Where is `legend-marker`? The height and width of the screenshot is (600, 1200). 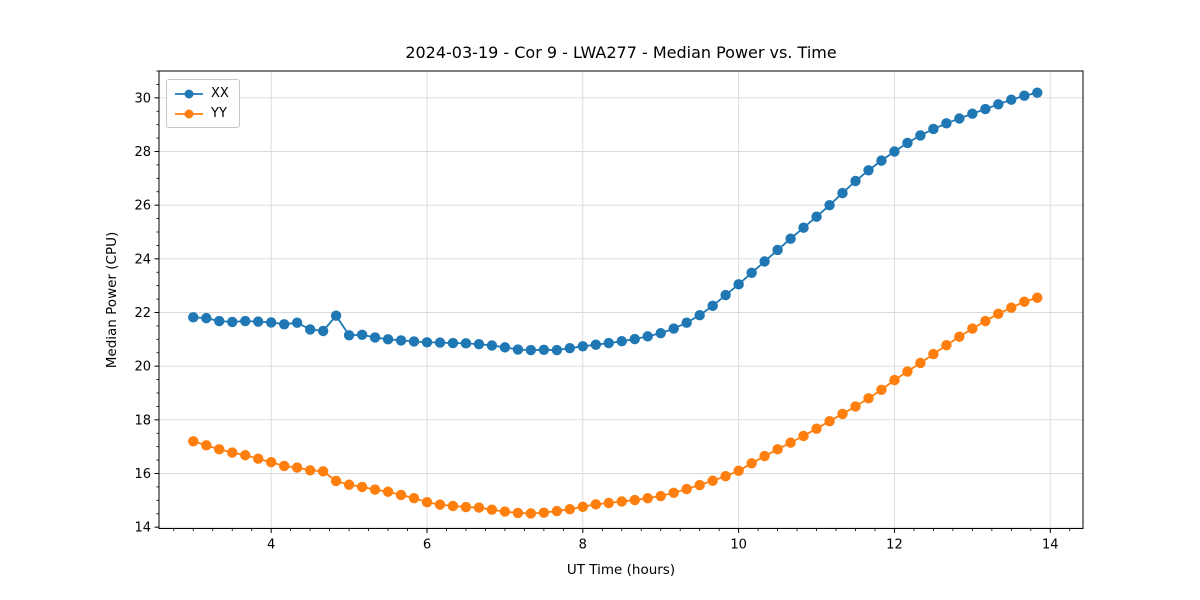 legend-marker is located at coordinates (189, 93).